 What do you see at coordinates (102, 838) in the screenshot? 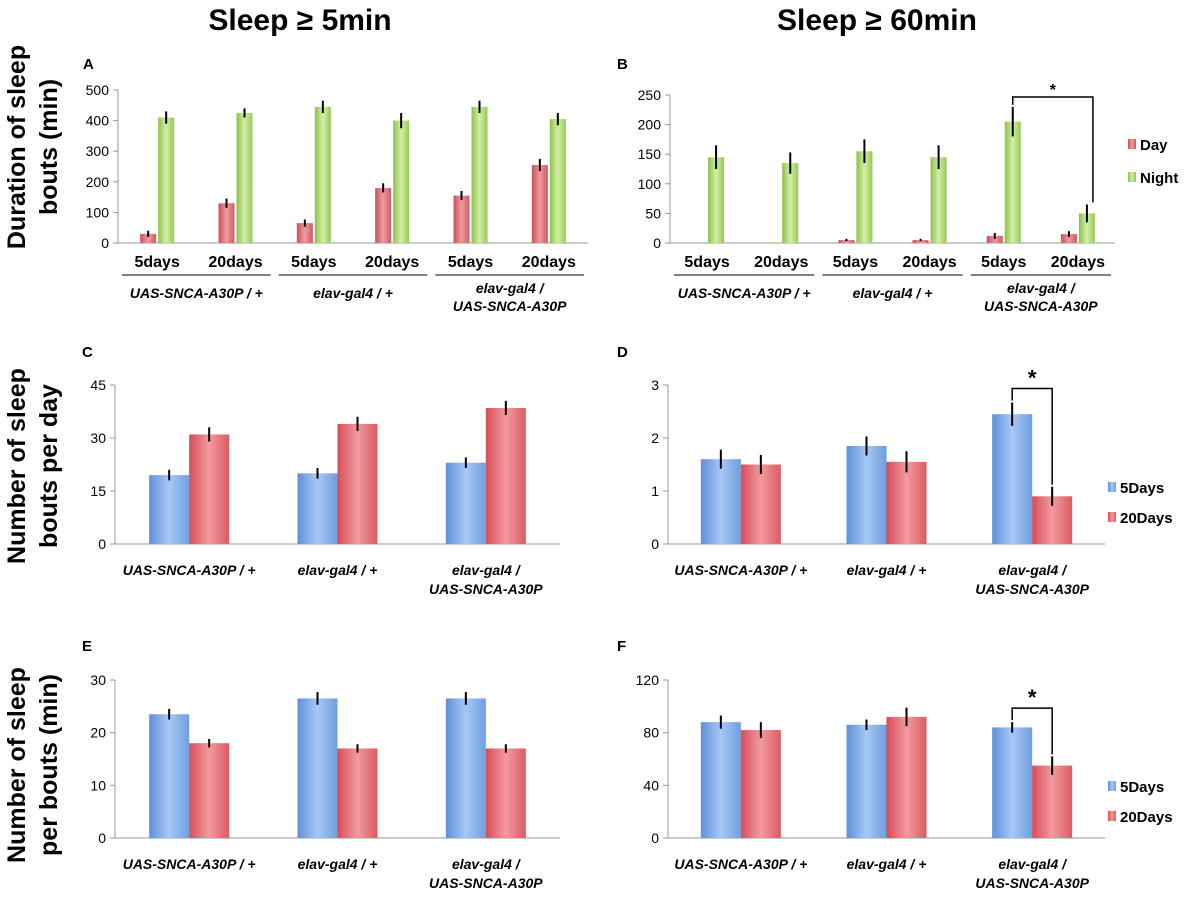
I see `ytick-label-e-0: 0` at bounding box center [102, 838].